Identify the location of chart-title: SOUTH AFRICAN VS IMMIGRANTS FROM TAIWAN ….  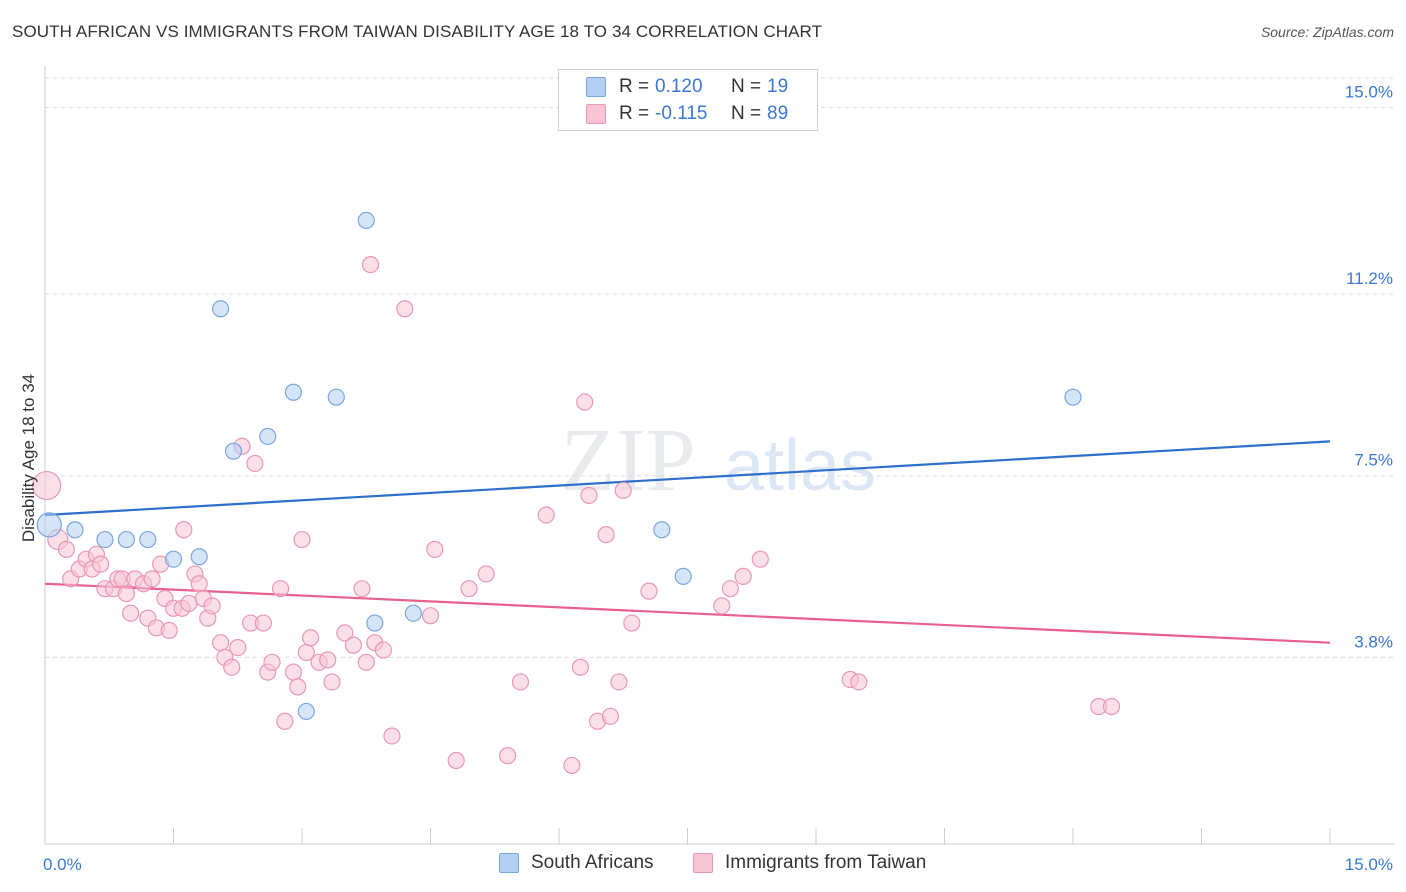
(417, 31).